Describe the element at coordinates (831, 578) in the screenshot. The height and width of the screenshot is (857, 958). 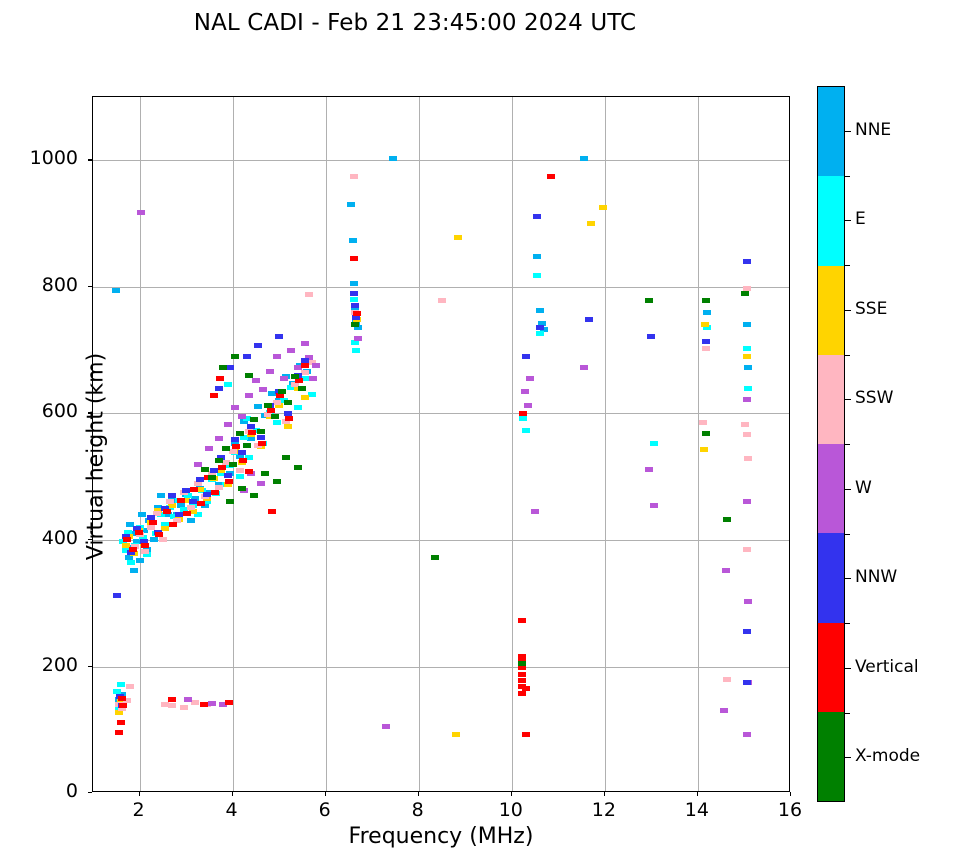
I see `colorbar-segment-nnw` at that location.